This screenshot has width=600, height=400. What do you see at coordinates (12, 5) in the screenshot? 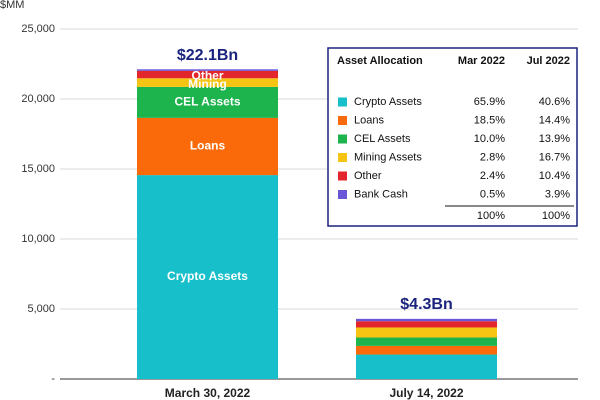
I see `y-axis-label: $MM` at bounding box center [12, 5].